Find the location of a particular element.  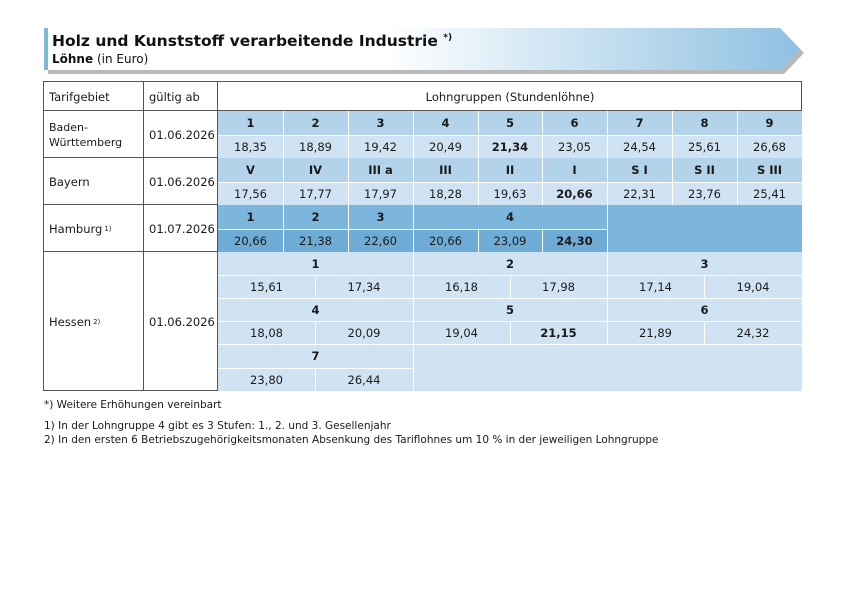

bw-value-8: 25,61 is located at coordinates (704, 146).